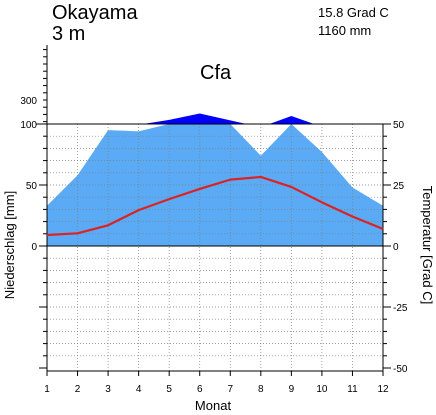  What do you see at coordinates (292, 389) in the screenshot?
I see `month-tick-label: 9` at bounding box center [292, 389].